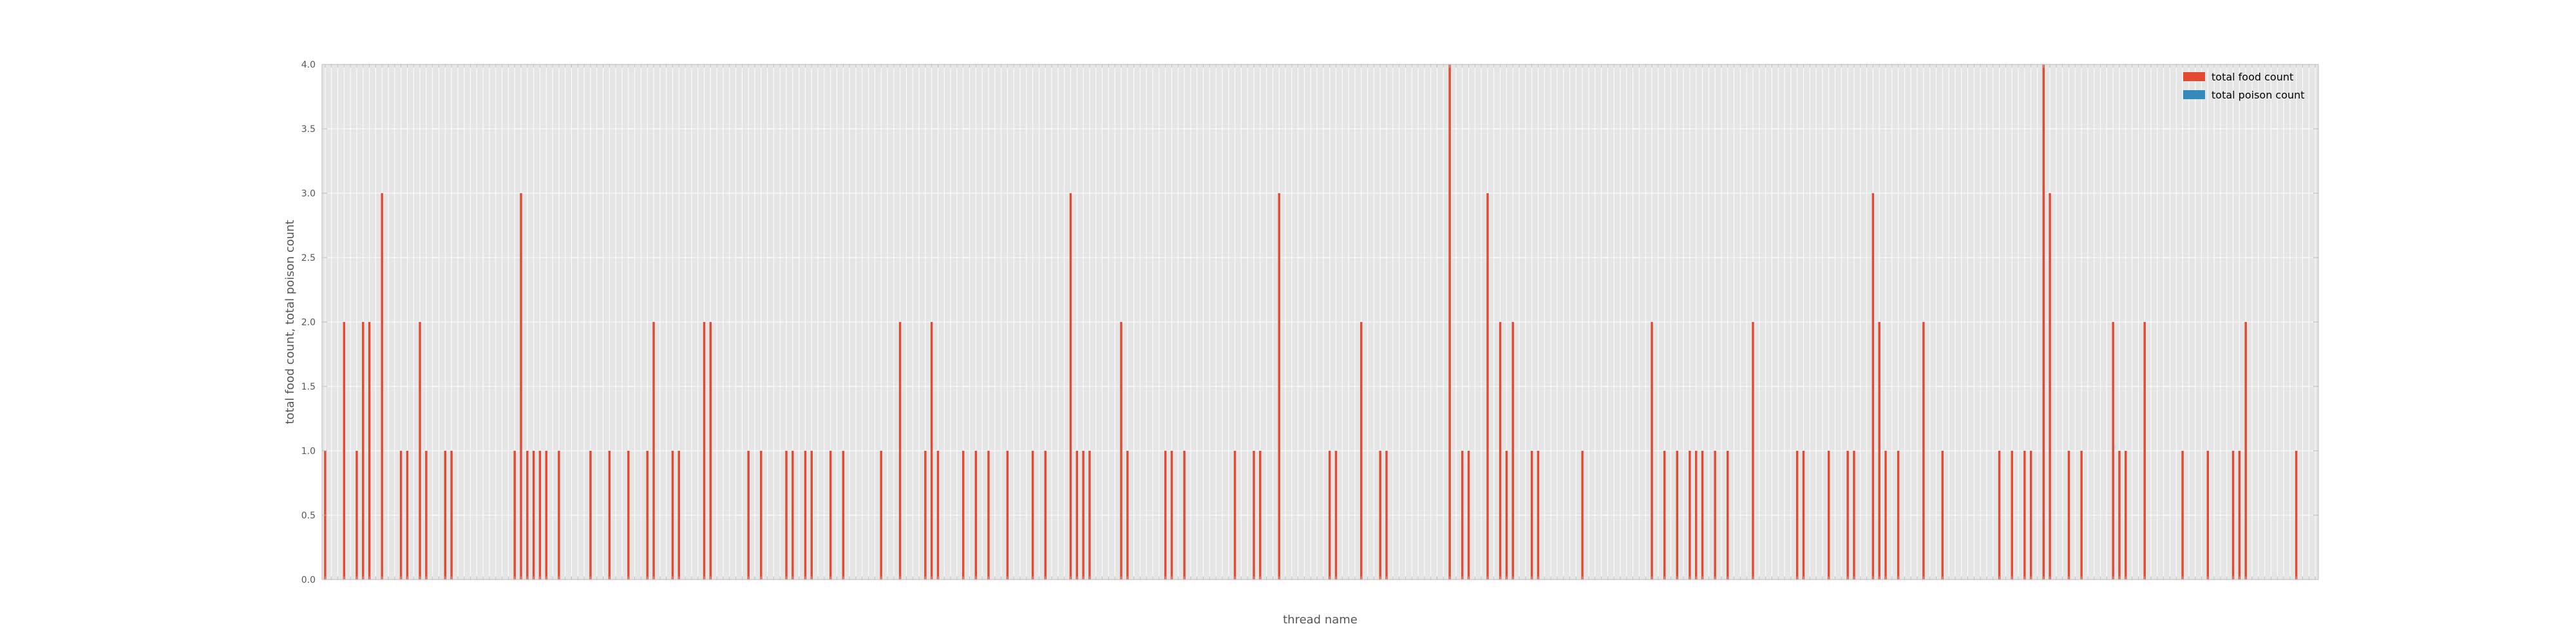 The image size is (2576, 644). Describe the element at coordinates (309, 129) in the screenshot. I see `y-tick-label: 3.5` at that location.